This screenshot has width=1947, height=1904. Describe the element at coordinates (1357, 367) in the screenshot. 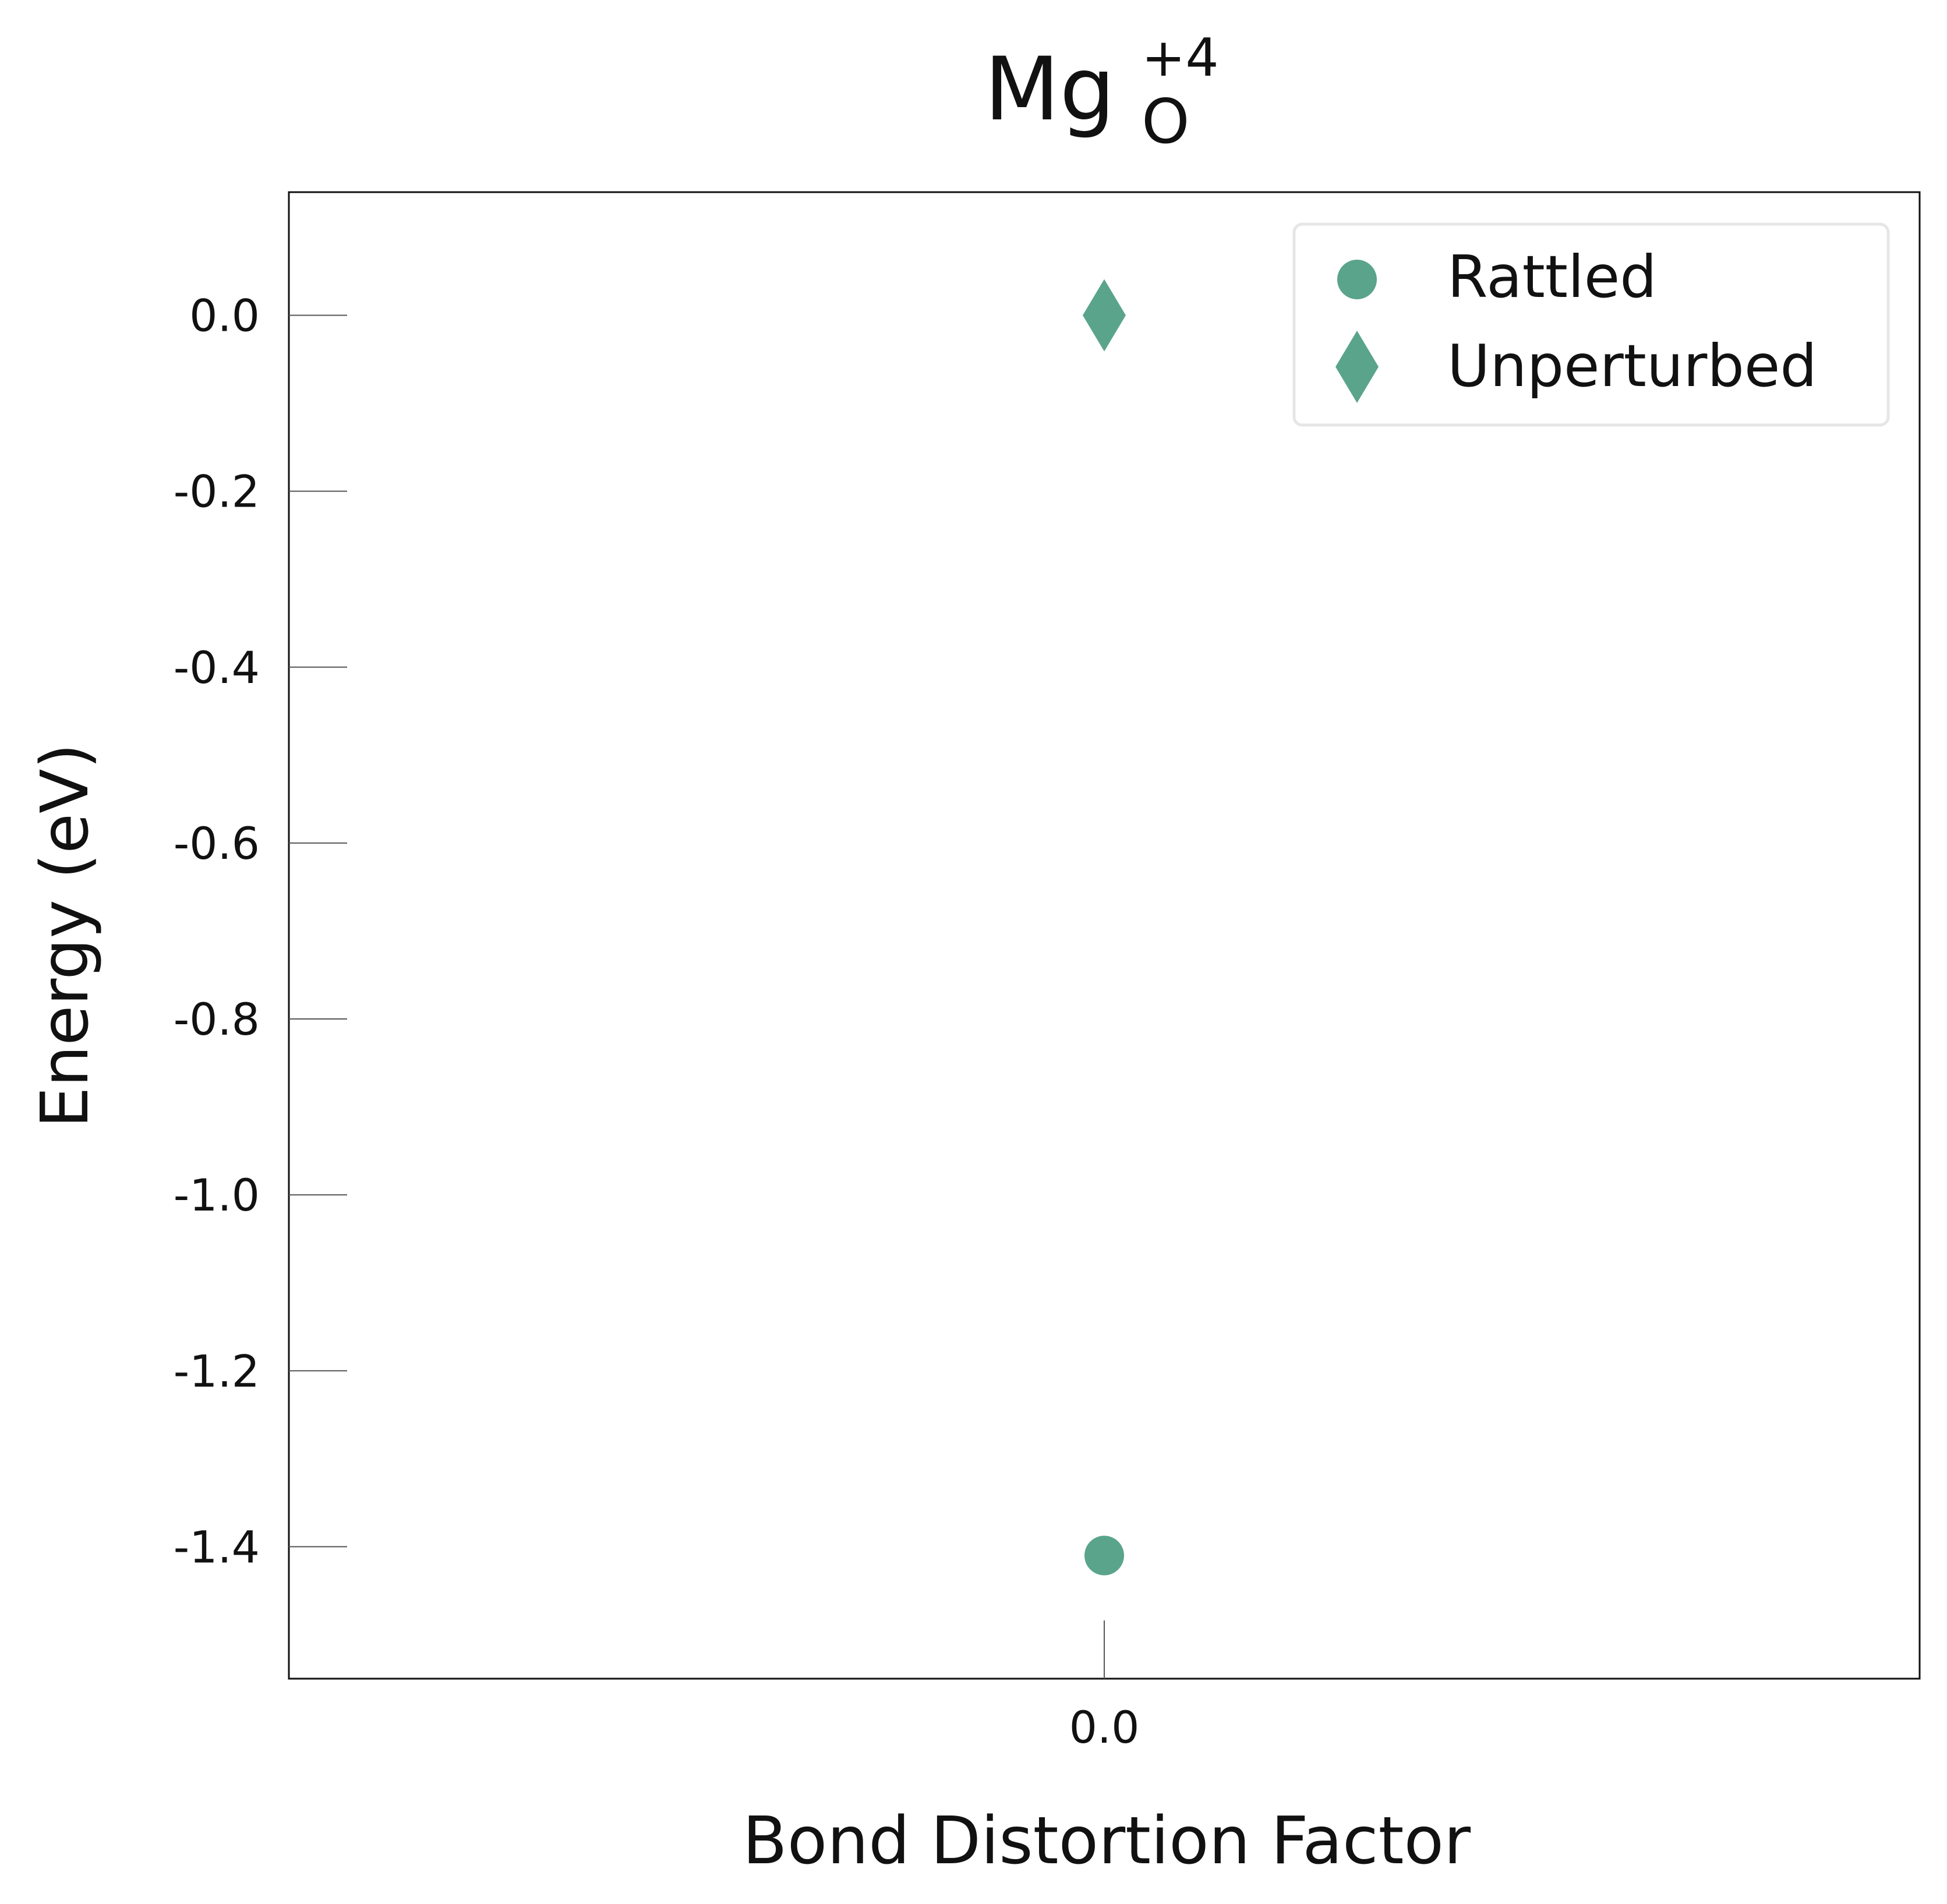

I see `legend-unperturbed-marker` at that location.